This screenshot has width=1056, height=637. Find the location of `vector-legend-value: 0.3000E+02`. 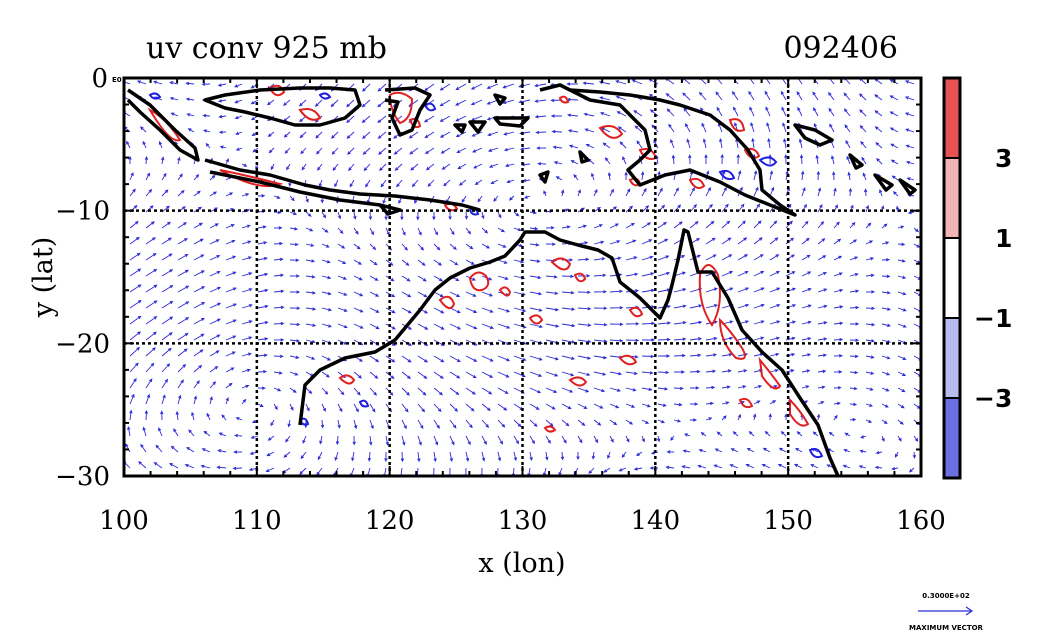

vector-legend-value: 0.3000E+02 is located at coordinates (946, 596).